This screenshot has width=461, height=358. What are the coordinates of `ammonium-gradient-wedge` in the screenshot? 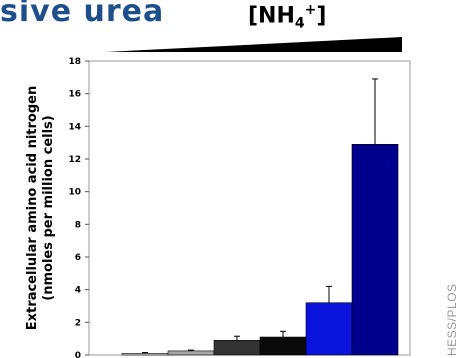 It's located at (254, 44).